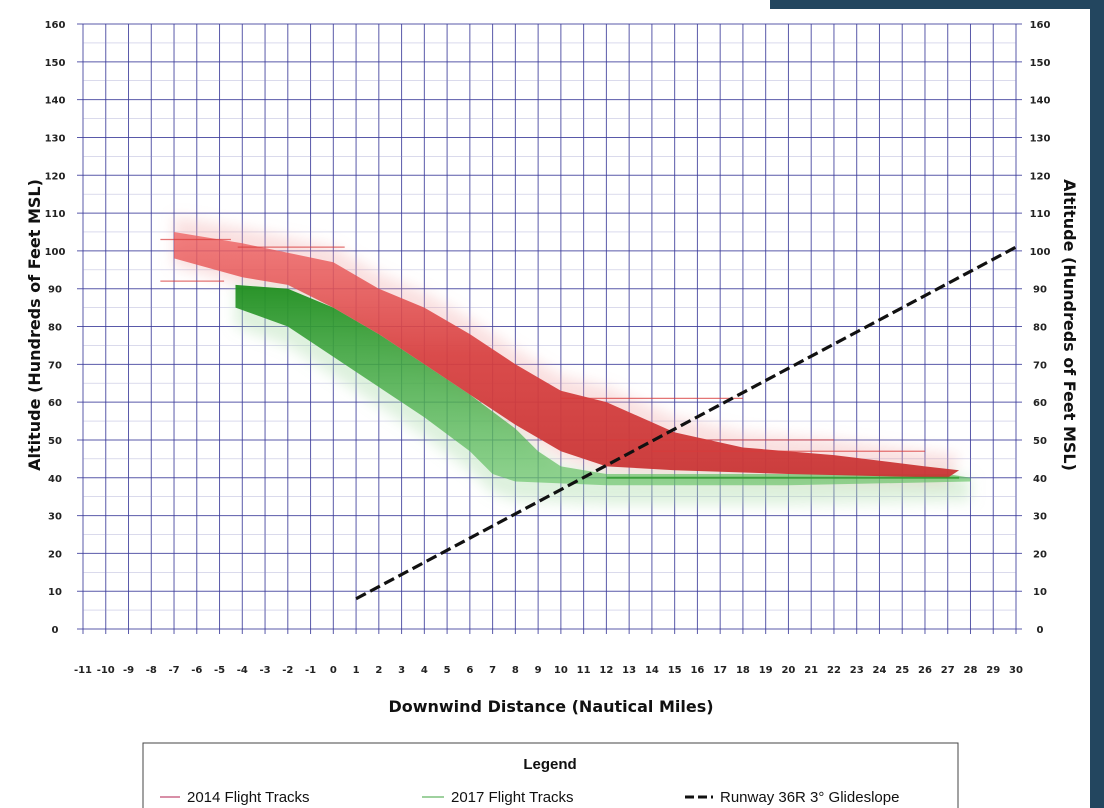 The image size is (1104, 808). Describe the element at coordinates (55, 176) in the screenshot. I see `y-tick-label-left: 120` at that location.